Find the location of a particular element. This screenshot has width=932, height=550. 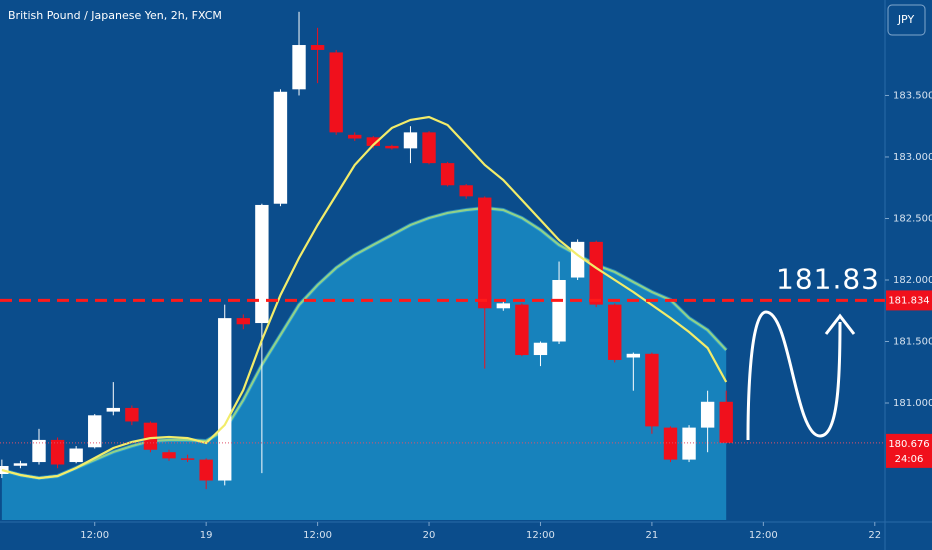

last-price-box is located at coordinates (909, 450).